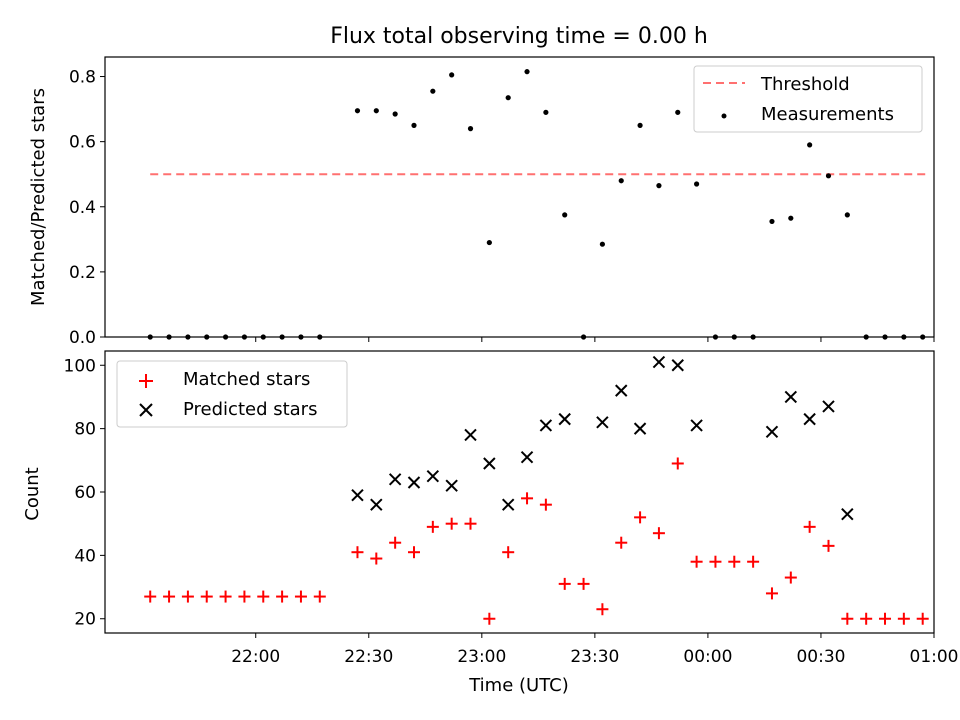 The height and width of the screenshot is (720, 960). What do you see at coordinates (82, 338) in the screenshot?
I see `top-y-tick-label: 0.0` at bounding box center [82, 338].